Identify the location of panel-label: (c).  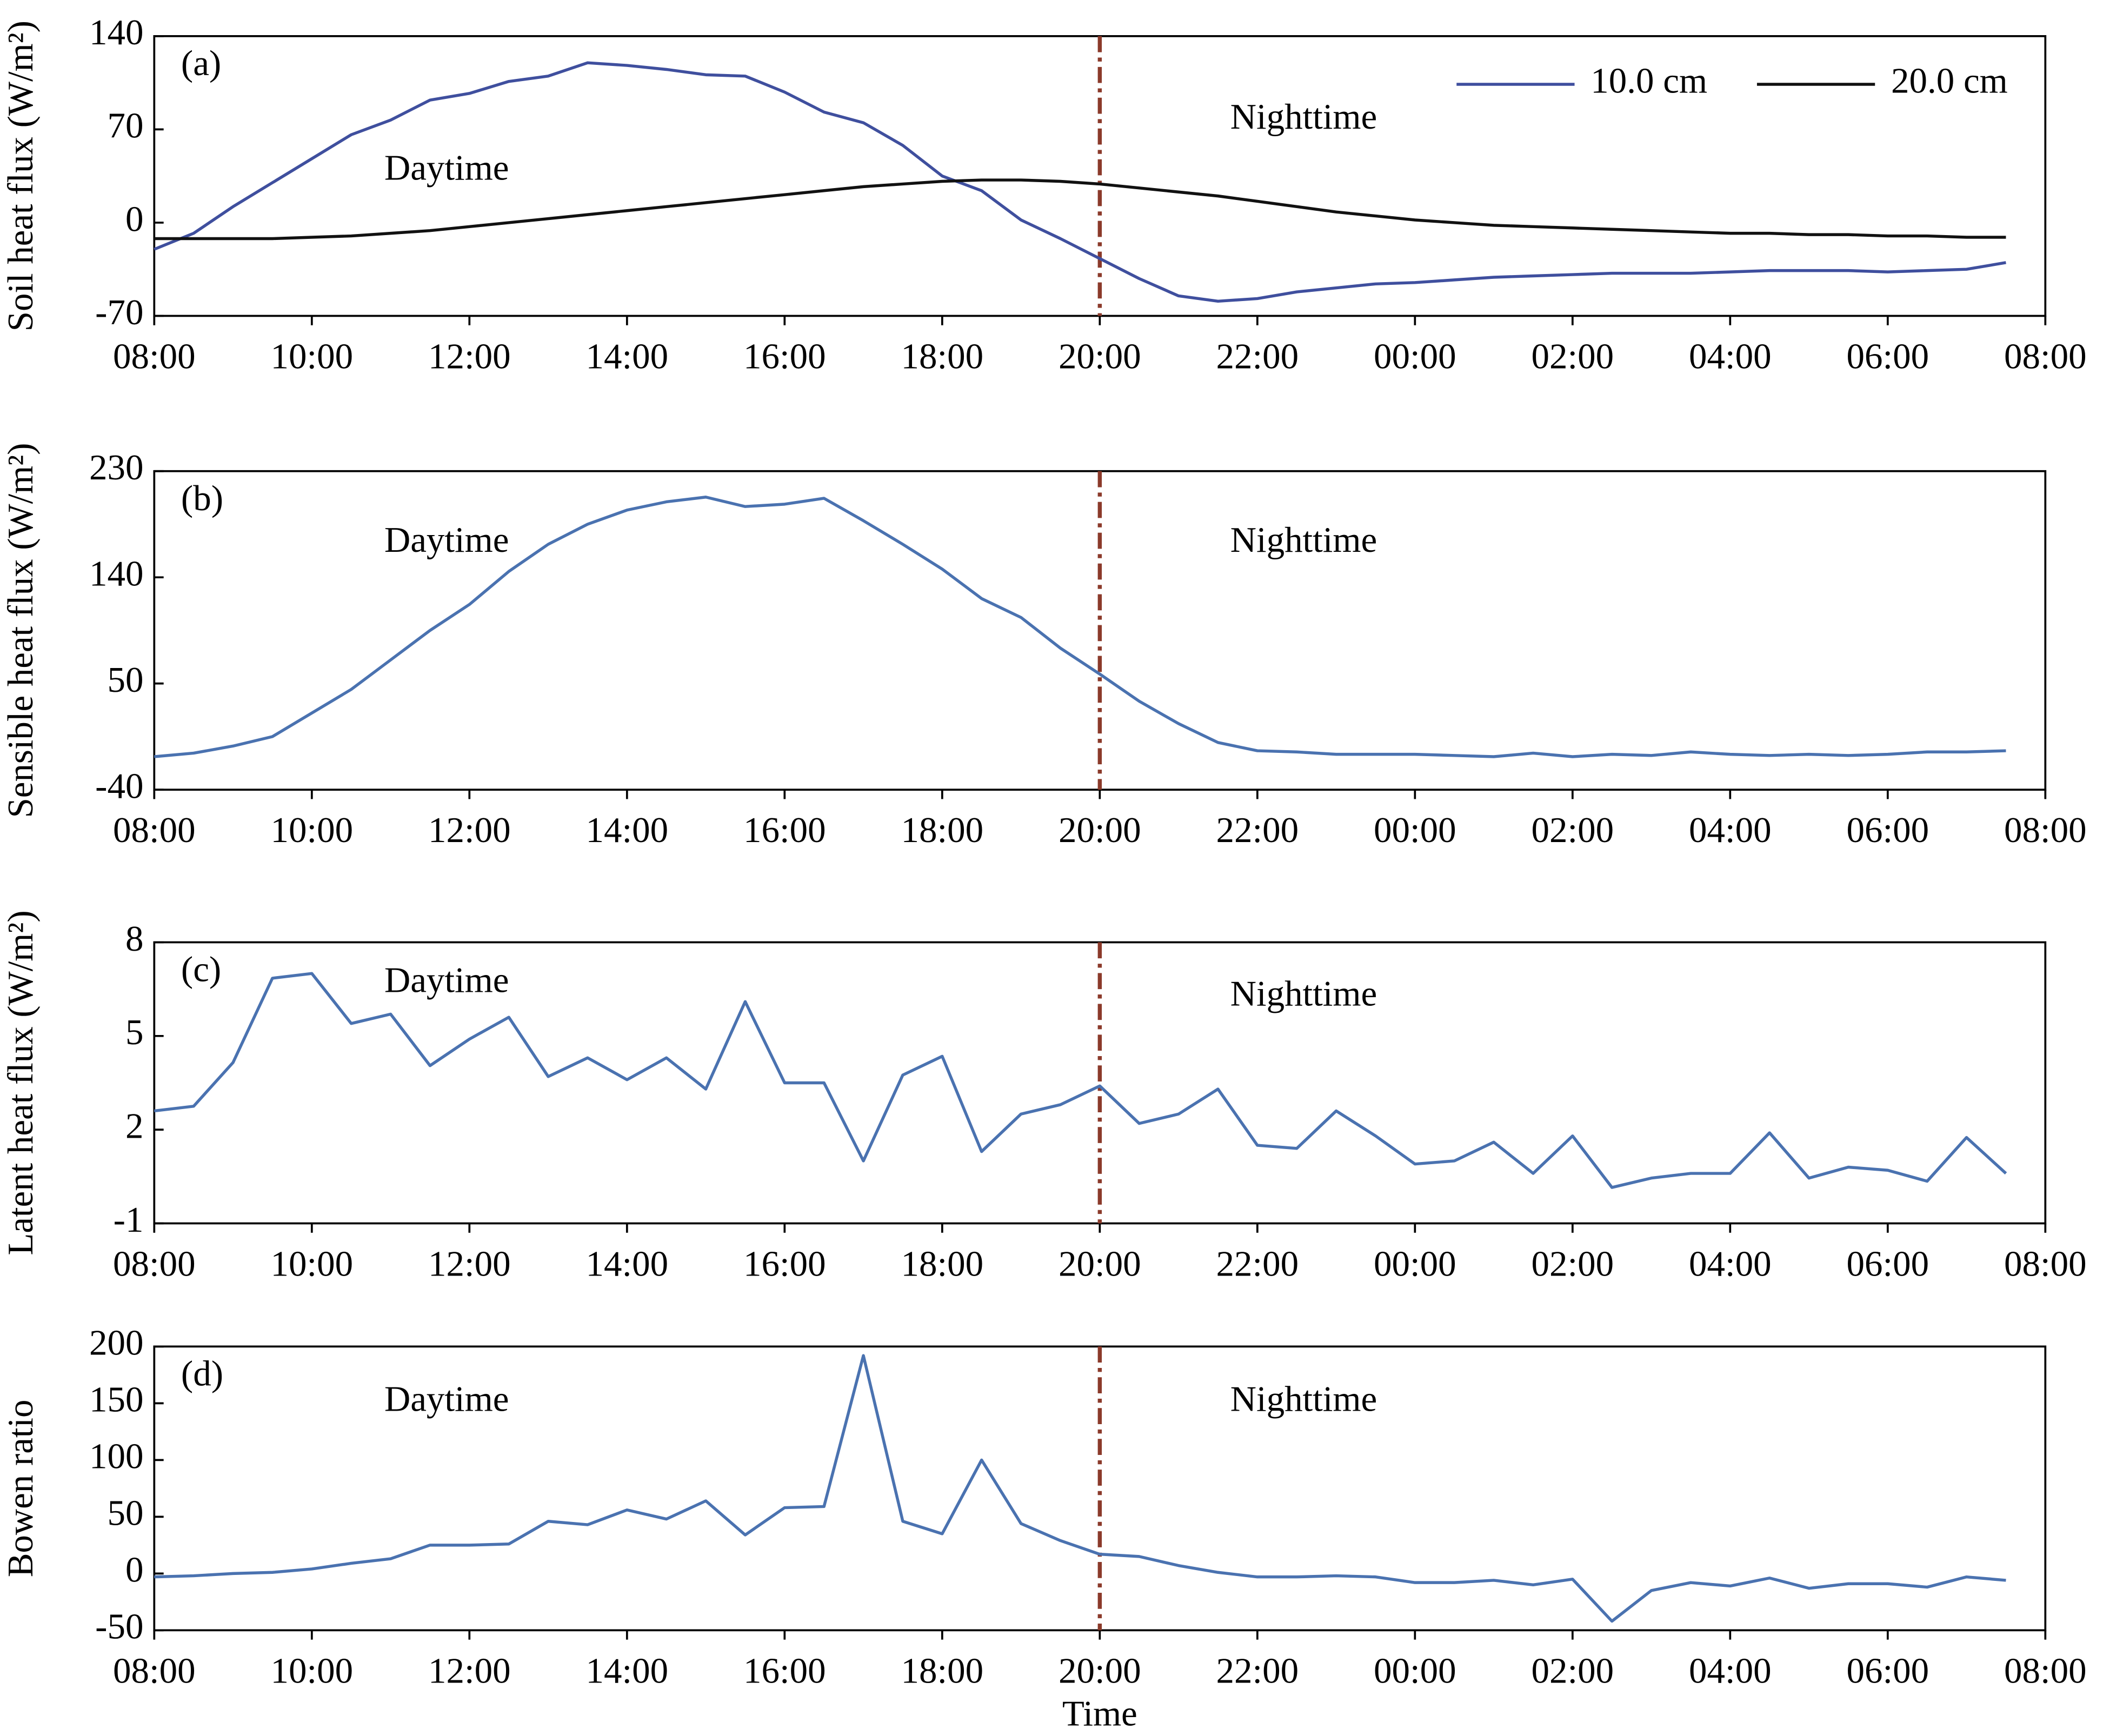
(201, 970).